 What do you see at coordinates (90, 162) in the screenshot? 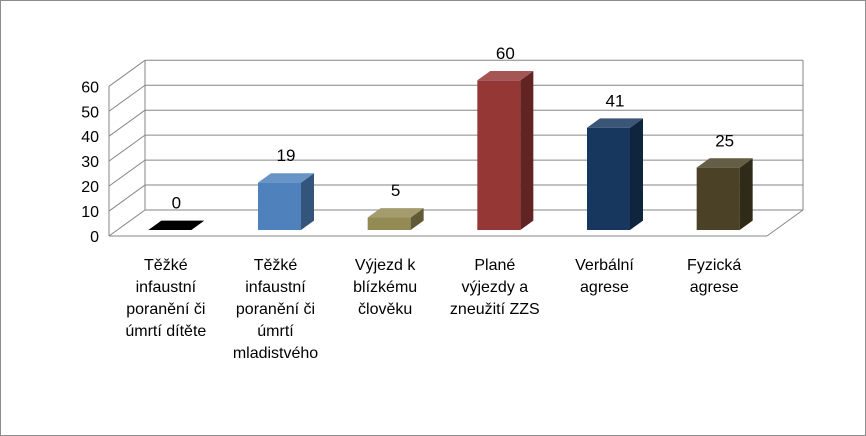
I see `y-tick-label: 30` at bounding box center [90, 162].